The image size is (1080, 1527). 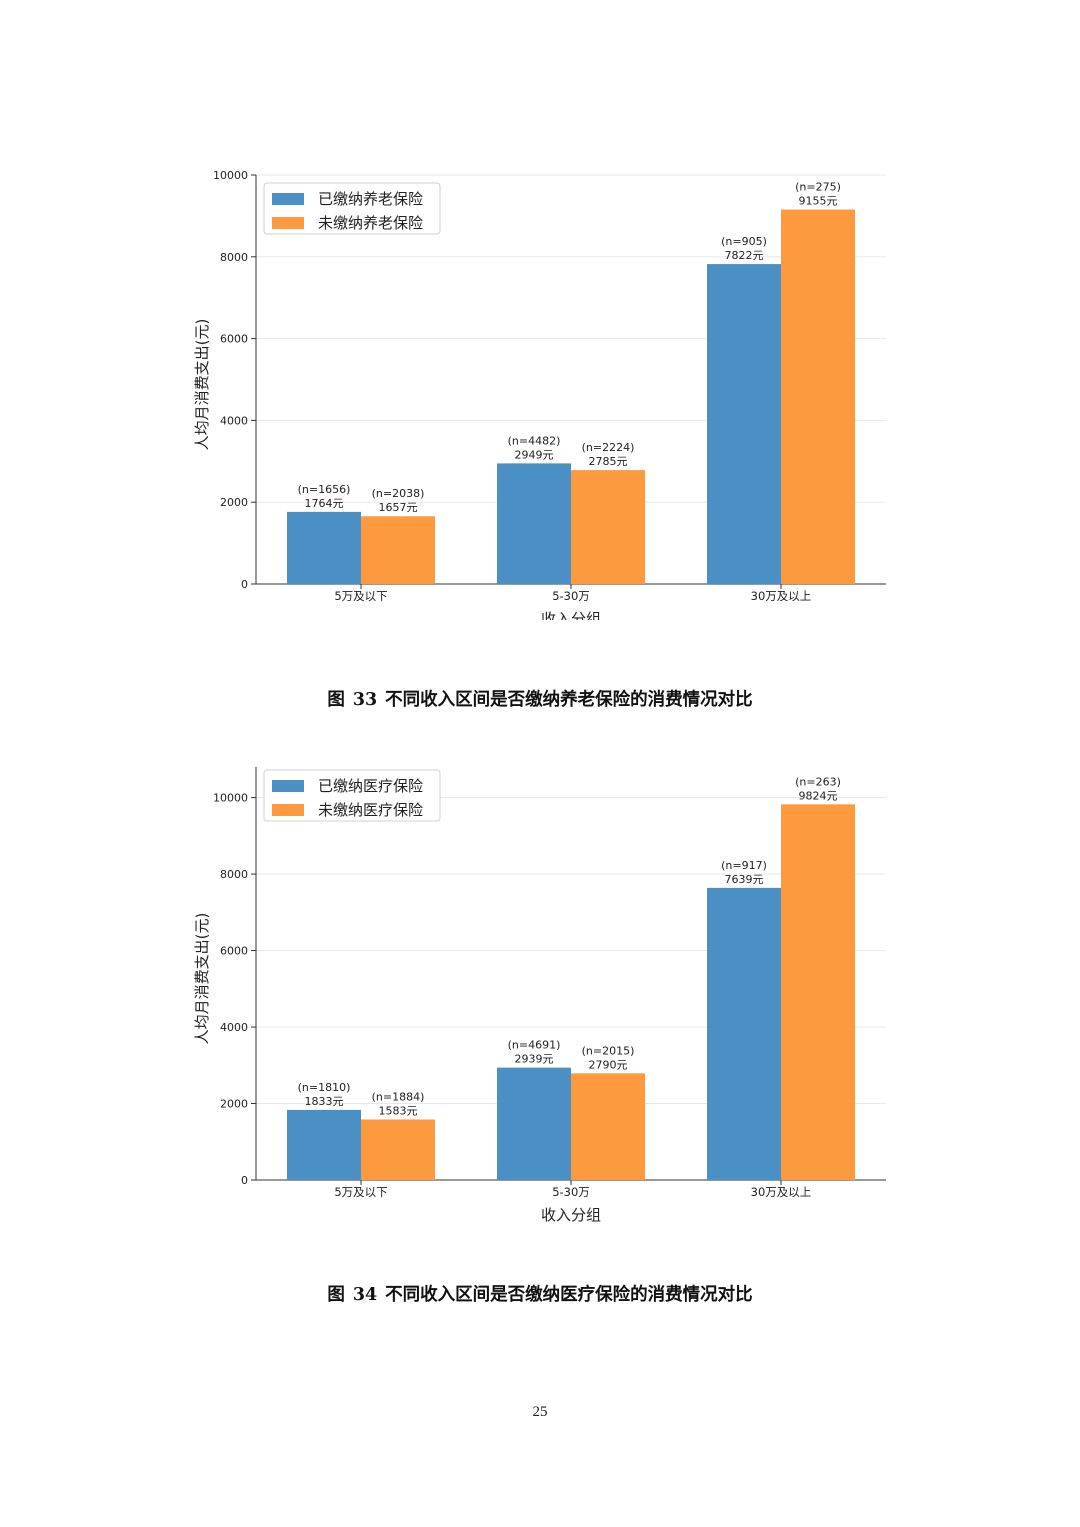 What do you see at coordinates (398, 1110) in the screenshot?
I see `bar-value-label: 1583元` at bounding box center [398, 1110].